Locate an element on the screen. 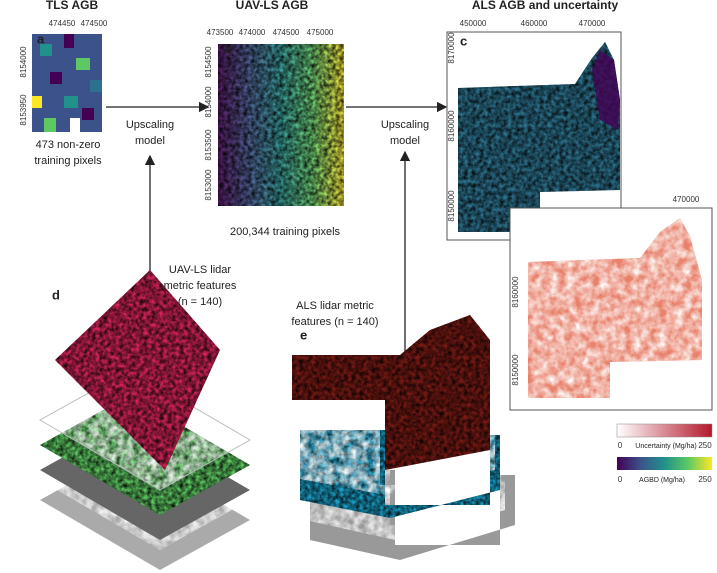  caption: 473 non-zero is located at coordinates (68, 145).